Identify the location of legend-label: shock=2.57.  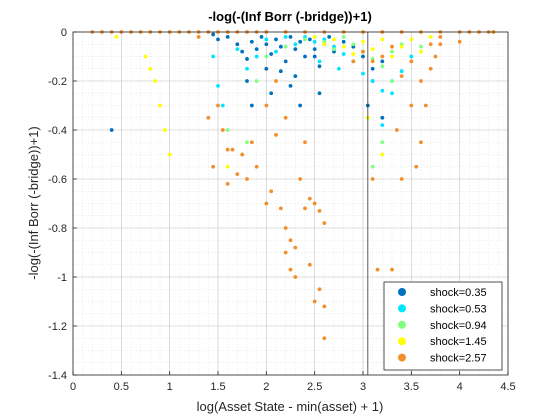
(458, 359).